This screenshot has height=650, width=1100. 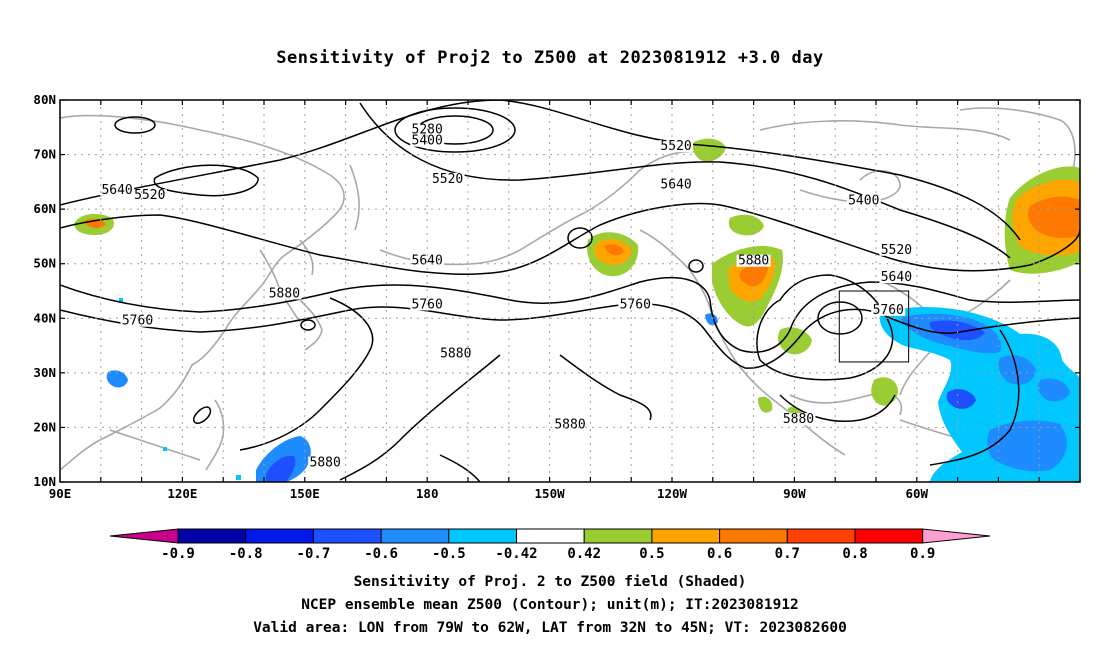 What do you see at coordinates (854, 554) in the screenshot?
I see `colorbar-label: 0.8` at bounding box center [854, 554].